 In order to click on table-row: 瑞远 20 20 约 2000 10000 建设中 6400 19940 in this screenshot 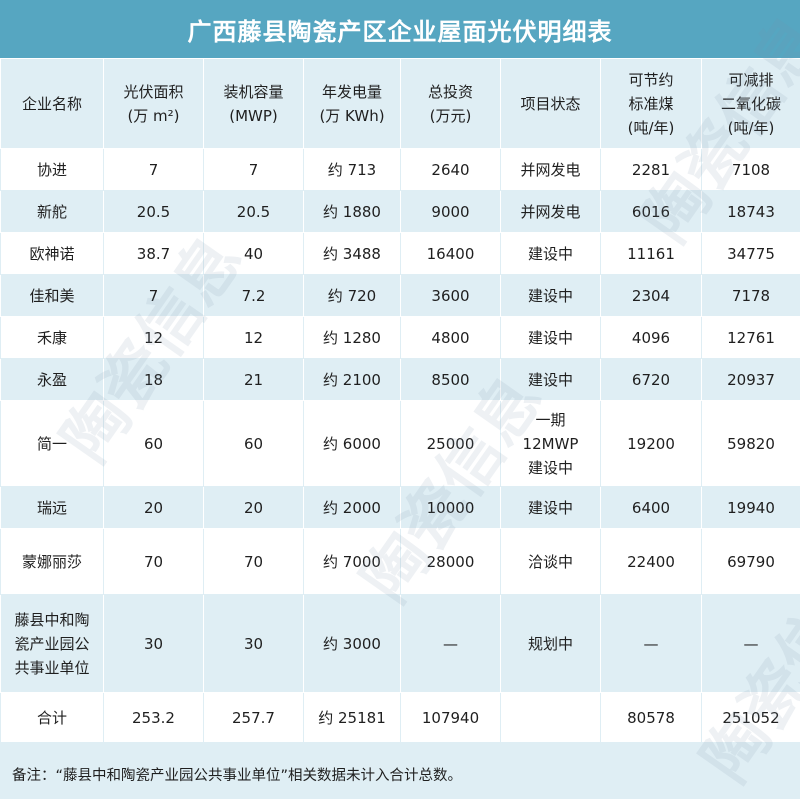, I will do `click(400, 507)`.